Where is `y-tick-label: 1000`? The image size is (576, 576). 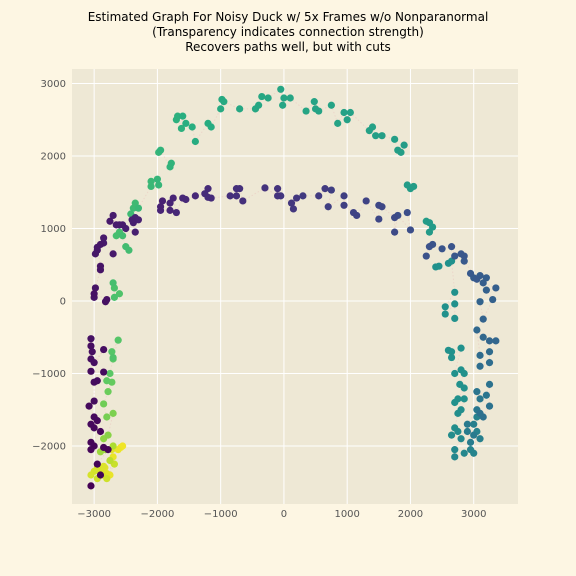 y-tick-label: 1000 is located at coordinates (53, 229).